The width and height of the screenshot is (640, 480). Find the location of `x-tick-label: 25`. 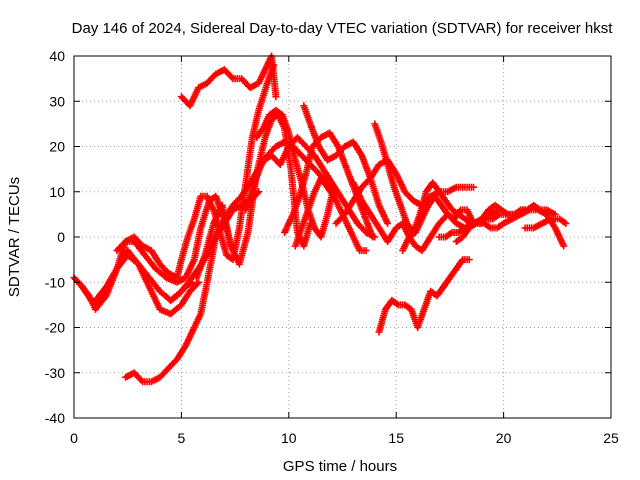

x-tick-label: 25 is located at coordinates (611, 438).